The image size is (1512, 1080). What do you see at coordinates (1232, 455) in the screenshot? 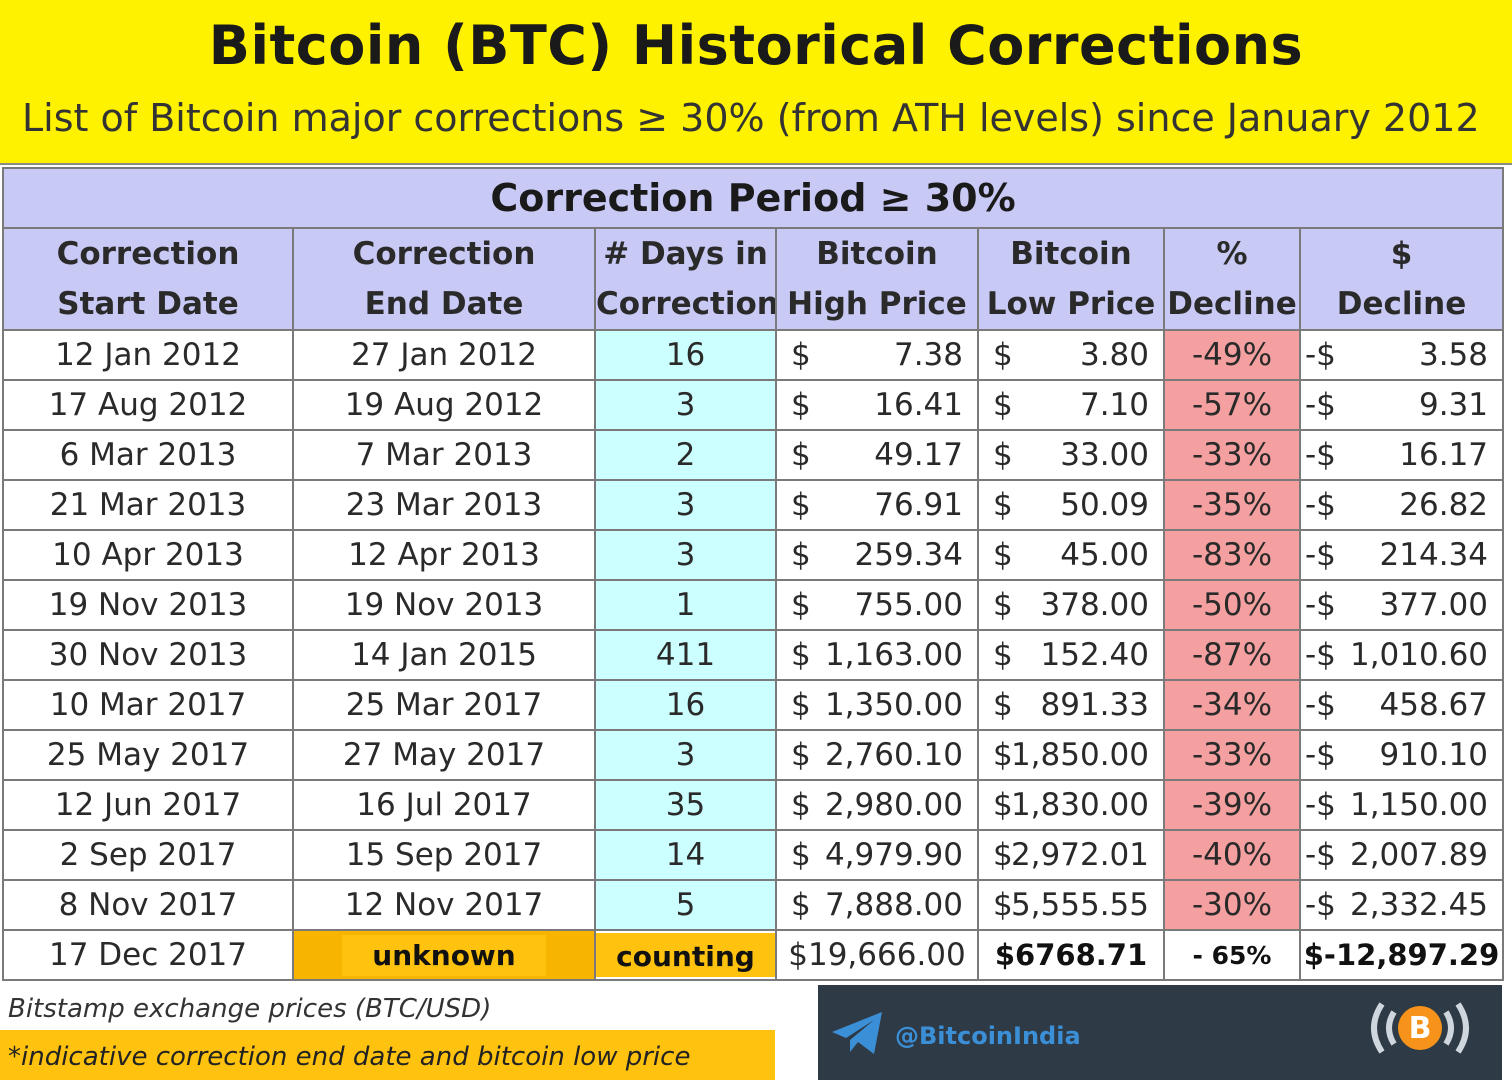
I see `pct-decline-cell: -33%` at bounding box center [1232, 455].